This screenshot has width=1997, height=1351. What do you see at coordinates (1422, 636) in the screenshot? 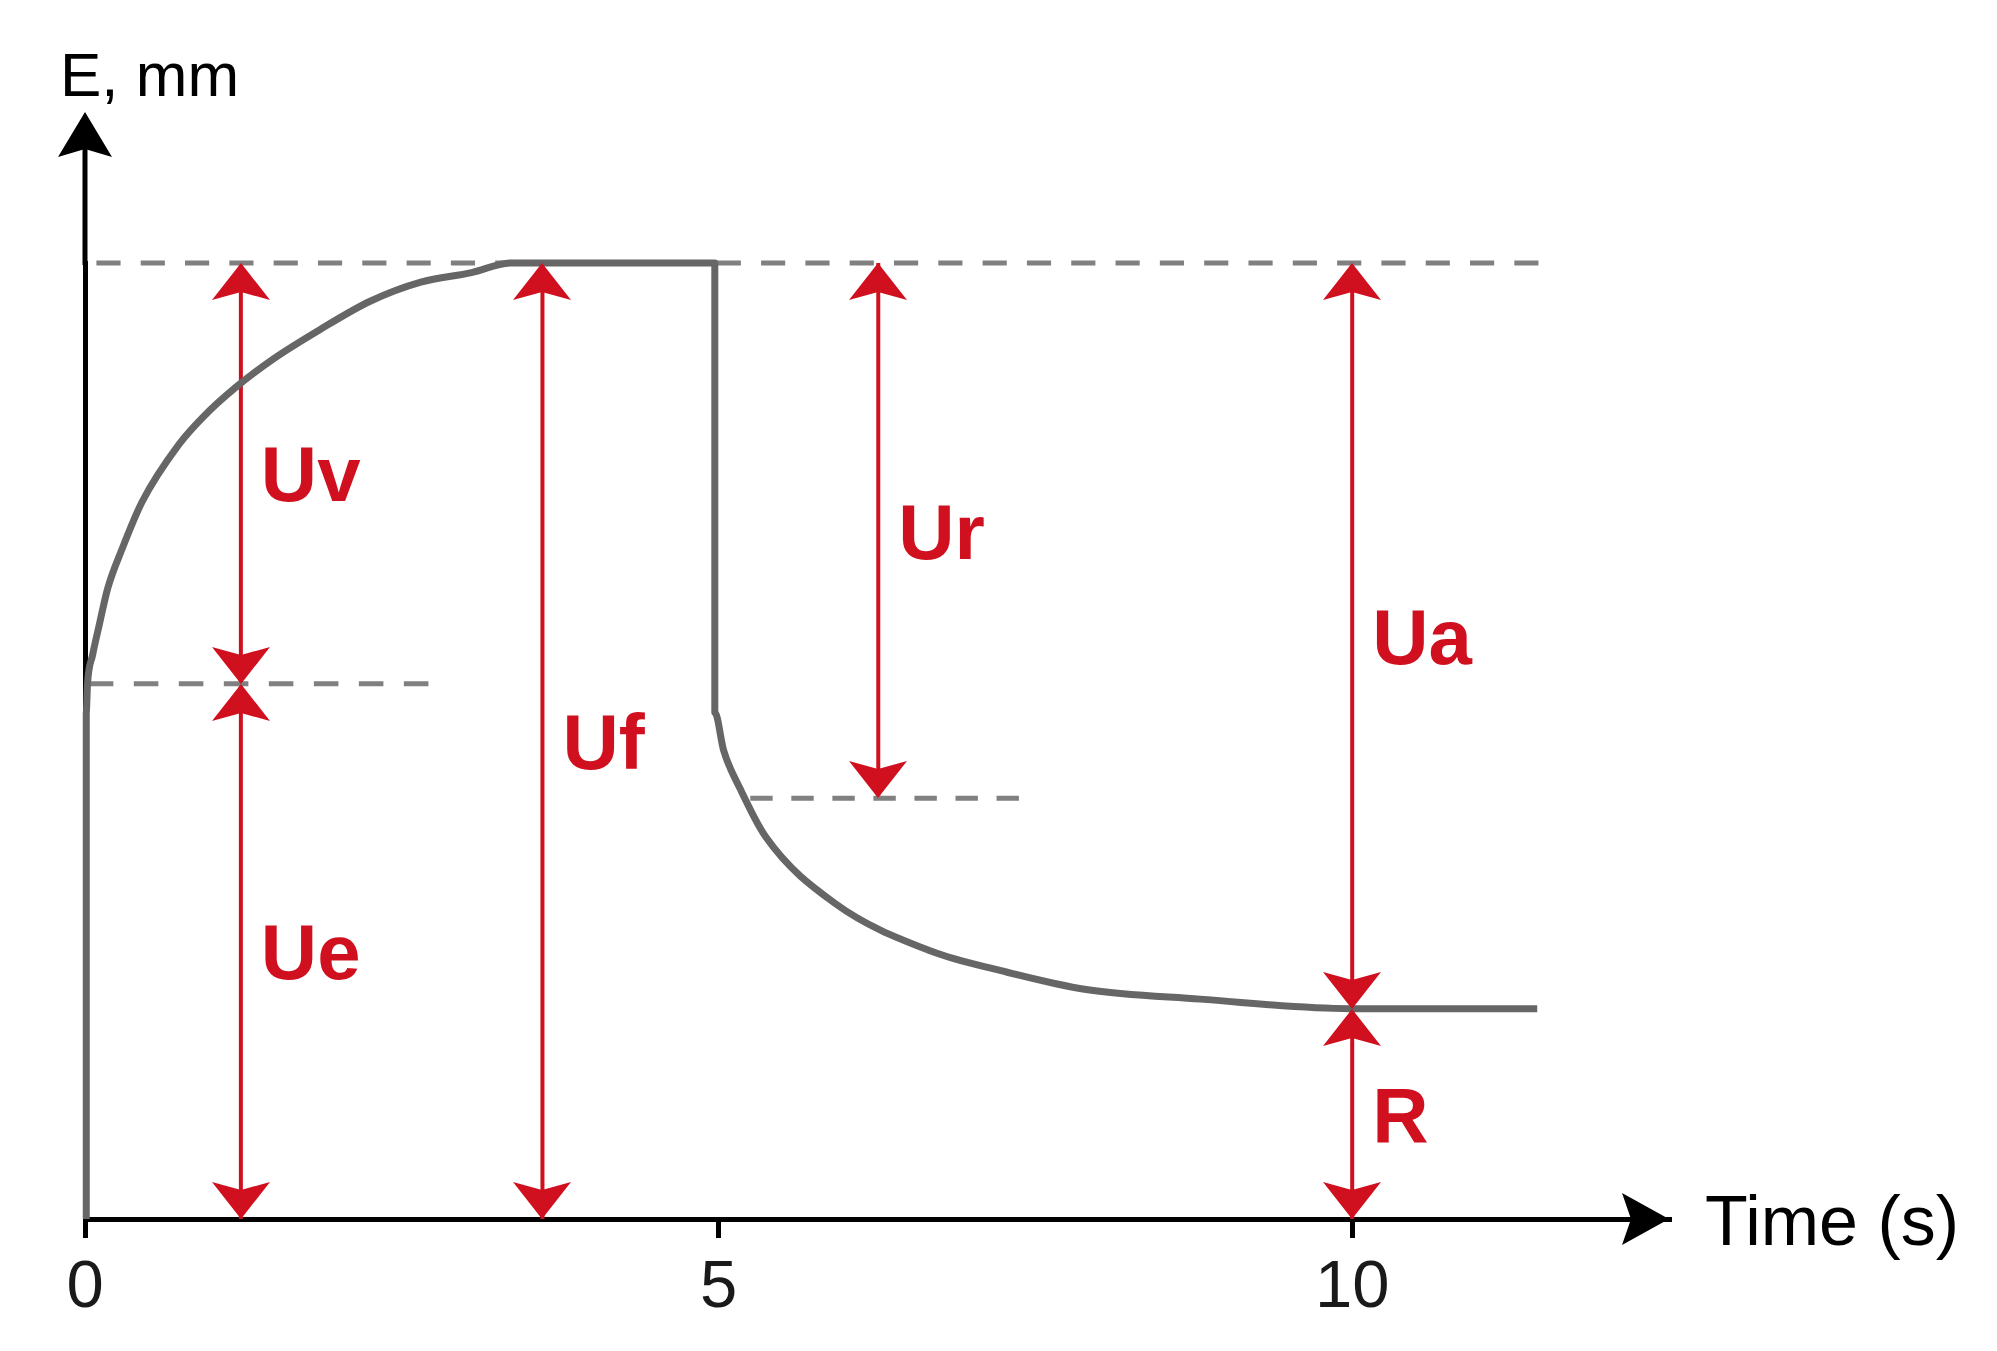
I see `series-label: Ua` at bounding box center [1422, 636].